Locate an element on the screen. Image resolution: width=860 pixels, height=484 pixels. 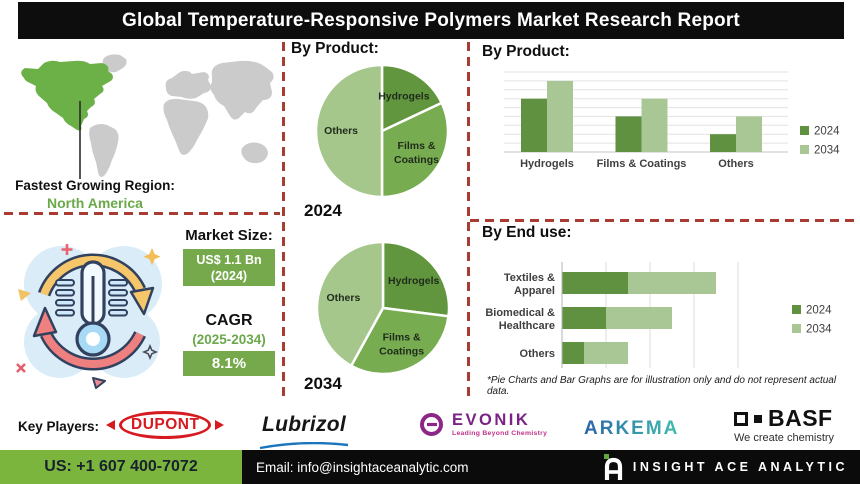
insightace-logo-icon is located at coordinates (612, 466).